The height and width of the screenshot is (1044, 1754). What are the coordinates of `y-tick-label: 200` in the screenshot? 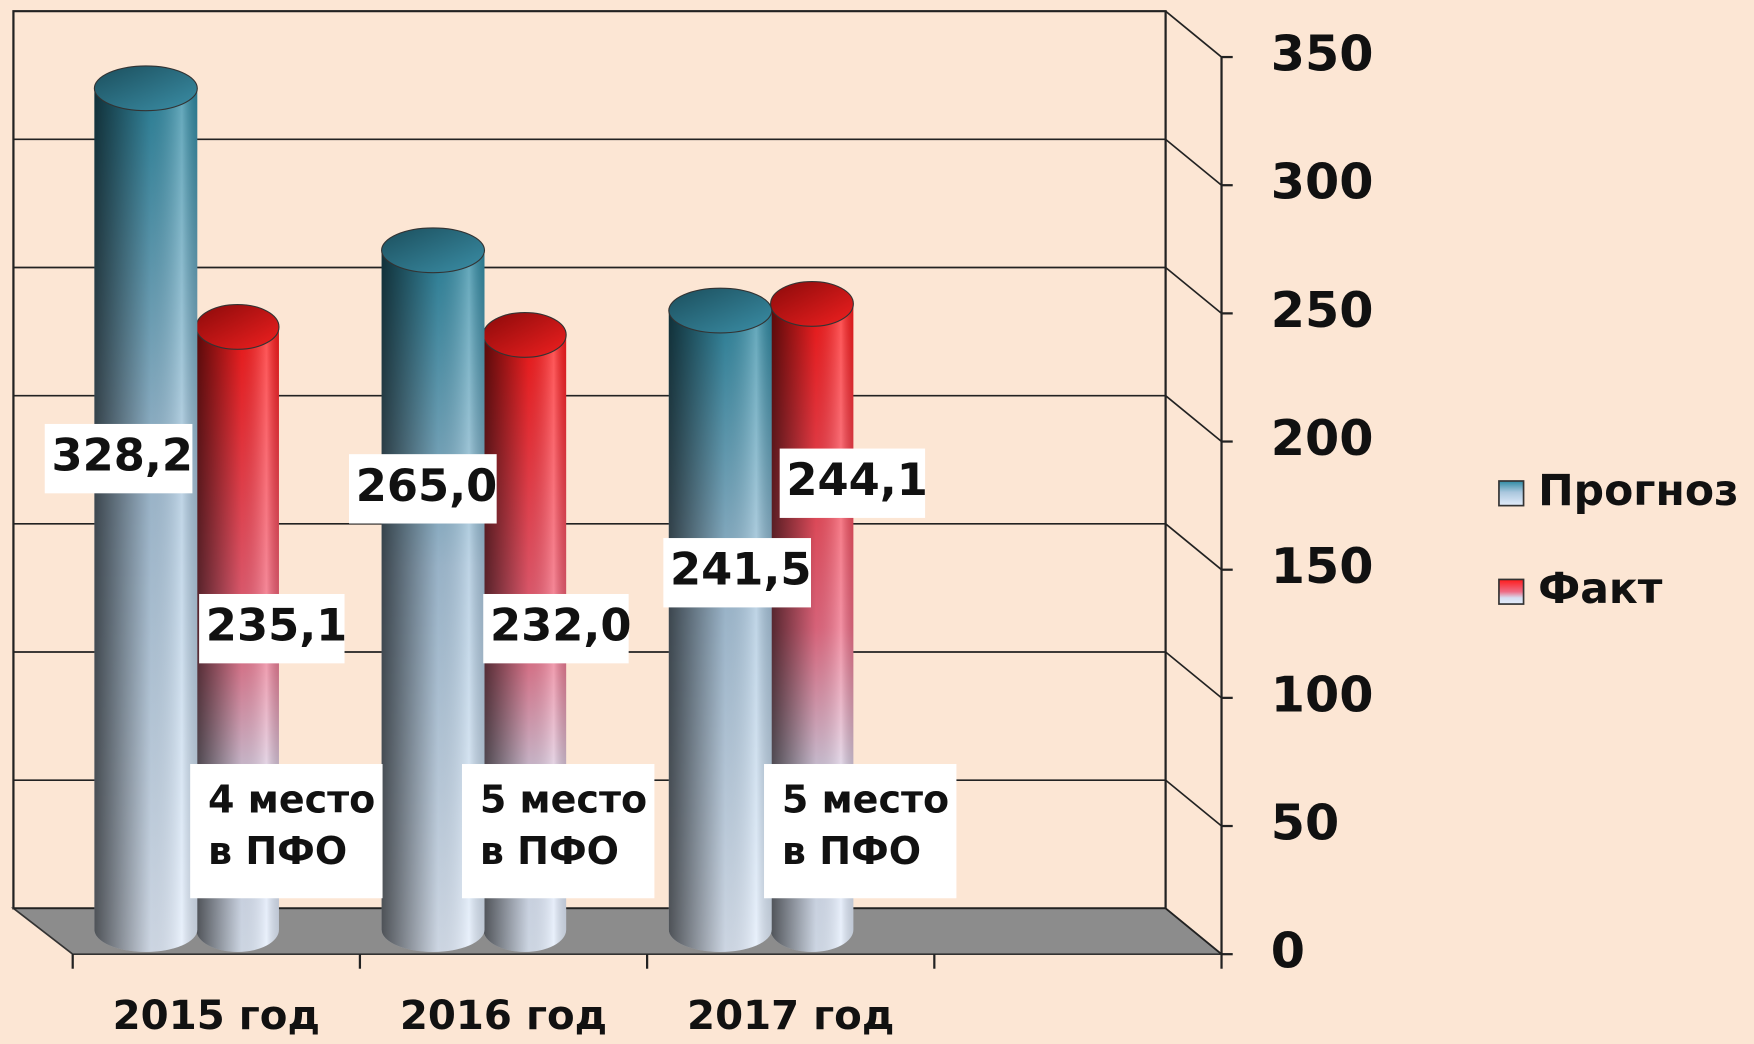 It's located at (1322, 438).